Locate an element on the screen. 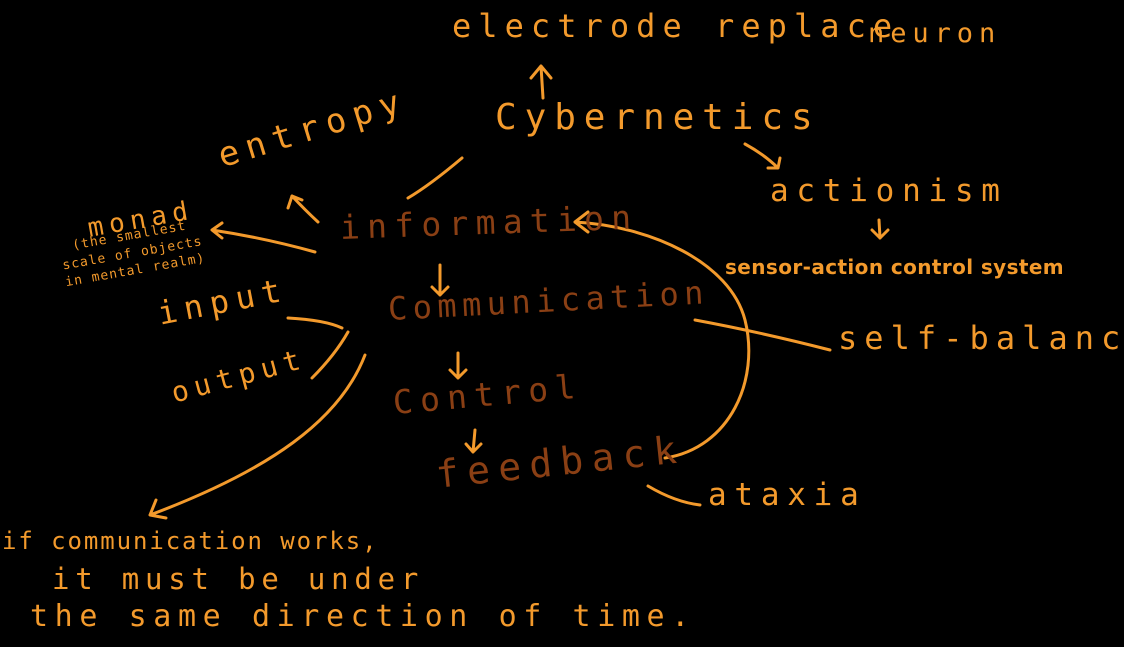 The image size is (1124, 647). arrow-communication-to-control is located at coordinates (458, 365).